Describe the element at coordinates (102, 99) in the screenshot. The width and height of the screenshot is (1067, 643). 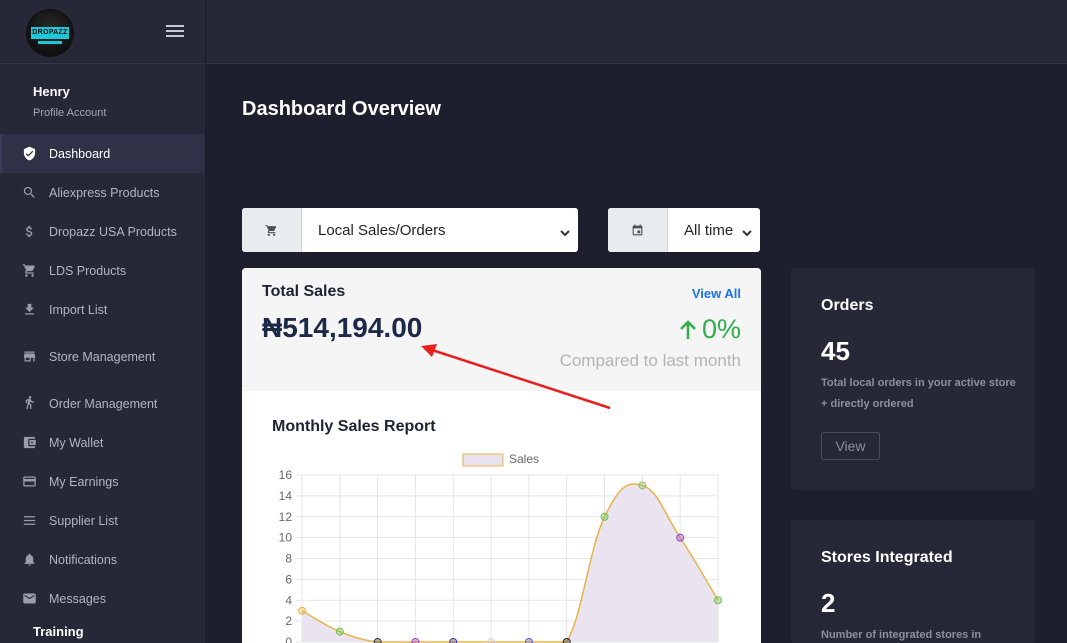
I see `profile-block: Henry Profile Account` at that location.